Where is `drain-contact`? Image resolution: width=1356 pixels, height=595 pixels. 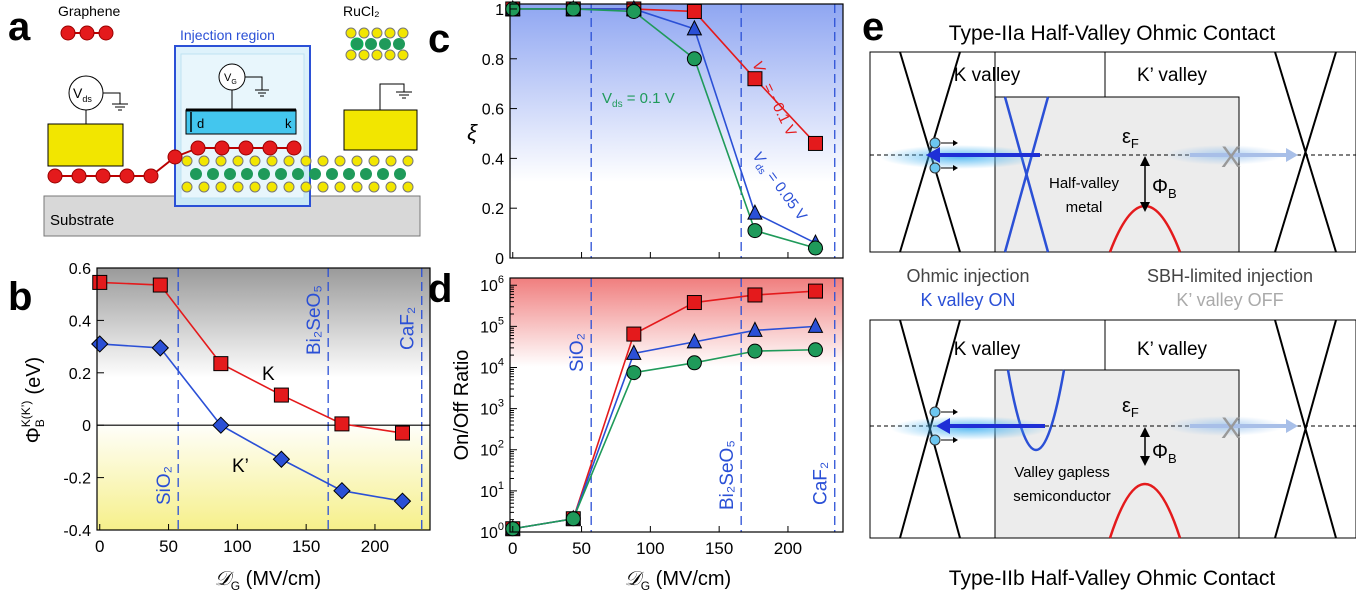
drain-contact is located at coordinates (380, 130).